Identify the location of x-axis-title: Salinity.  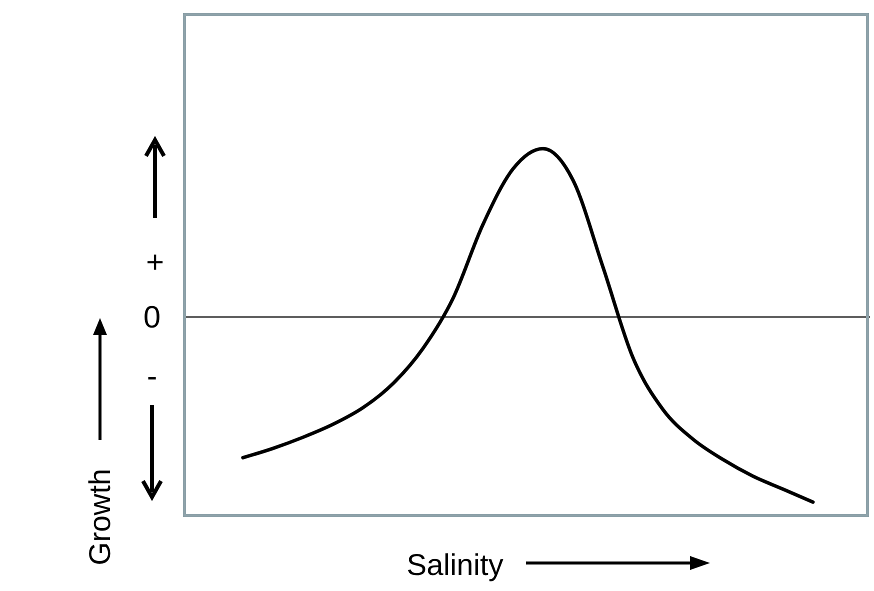
(455, 565).